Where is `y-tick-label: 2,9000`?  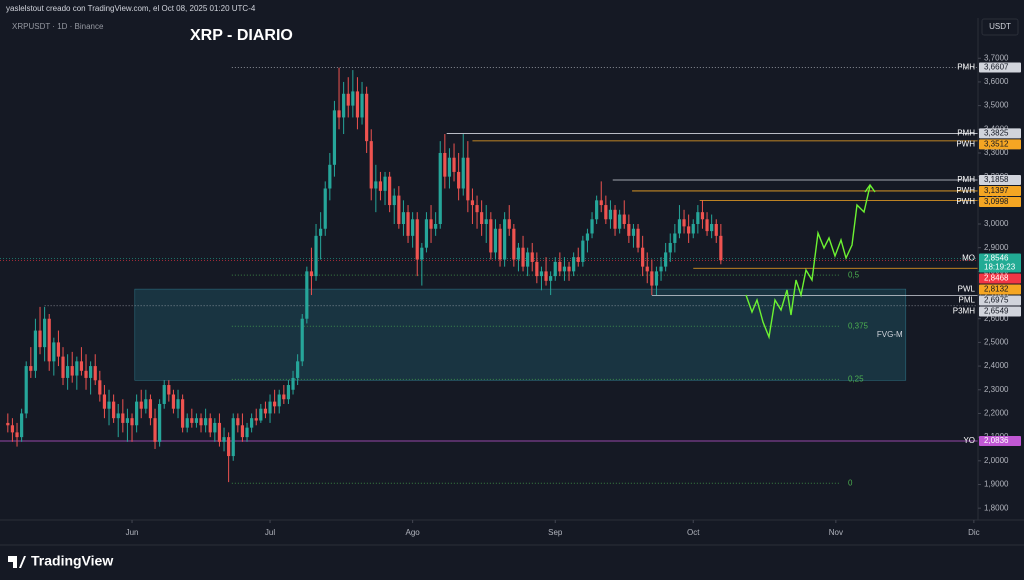 y-tick-label: 2,9000 is located at coordinates (996, 247).